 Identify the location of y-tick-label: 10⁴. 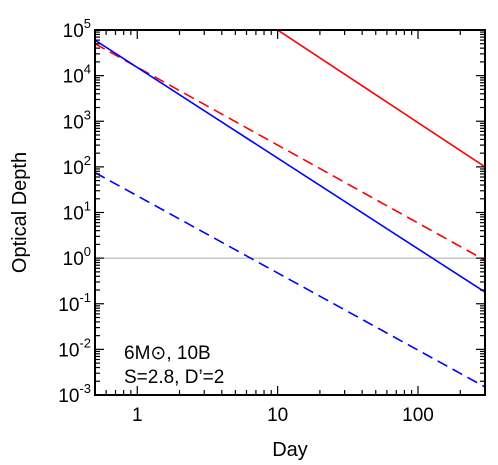
(77, 75).